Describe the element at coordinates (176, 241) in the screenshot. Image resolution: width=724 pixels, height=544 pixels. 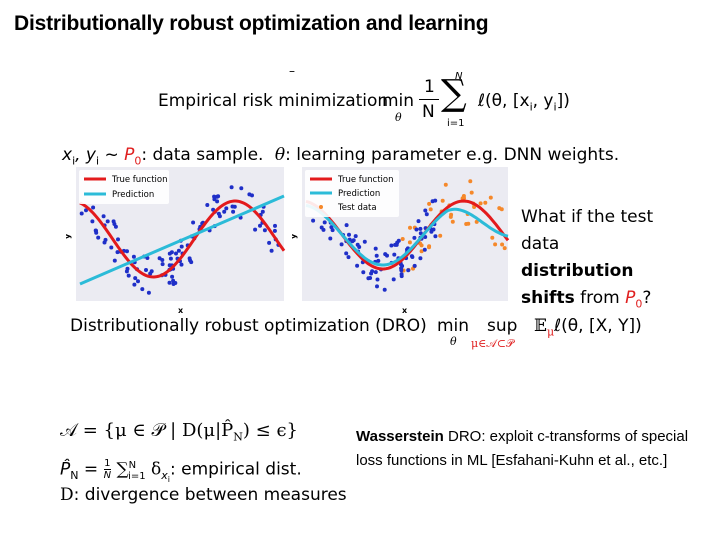
I see `left-regression-plot: True function Prediction x y` at that location.